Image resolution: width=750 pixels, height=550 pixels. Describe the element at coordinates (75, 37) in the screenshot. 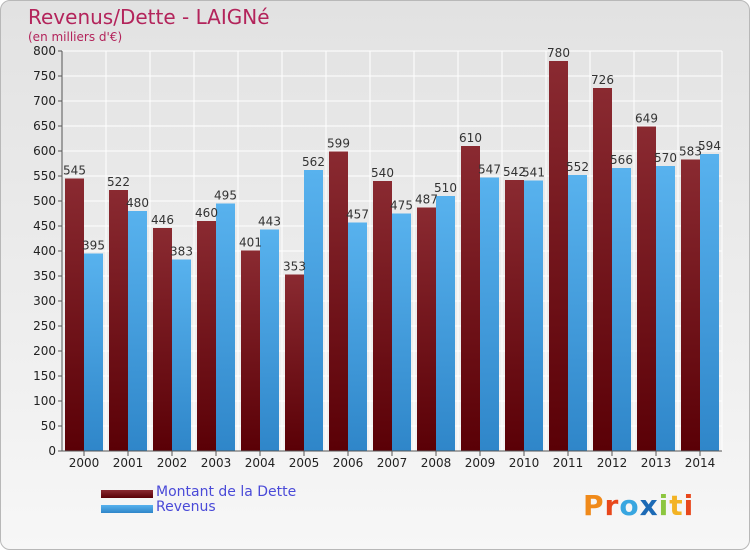

I see `chart-subtitle: (en milliers d'€)` at that location.